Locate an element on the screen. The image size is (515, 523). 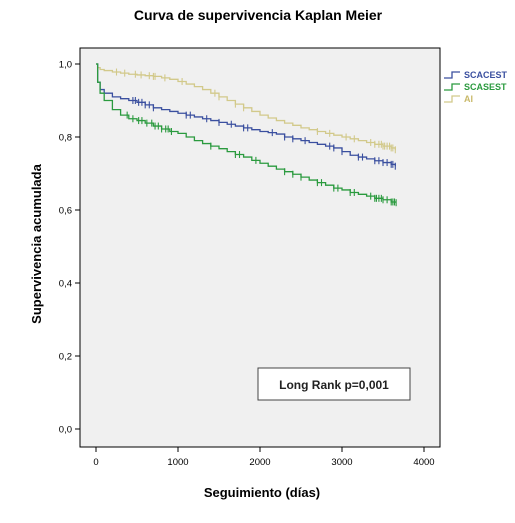
legend-label-ai: AI is located at coordinates (468, 99).